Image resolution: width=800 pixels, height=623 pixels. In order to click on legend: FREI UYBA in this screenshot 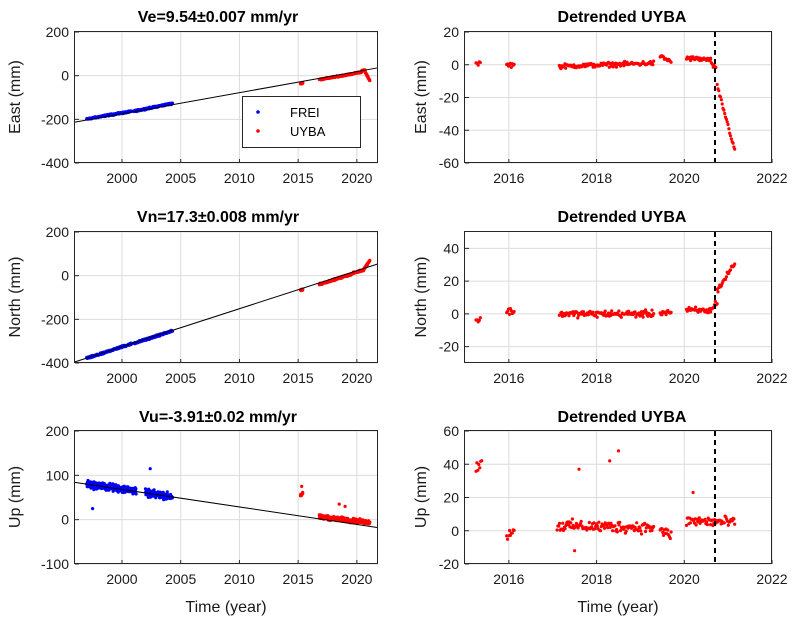, I will do `click(301, 122)`.